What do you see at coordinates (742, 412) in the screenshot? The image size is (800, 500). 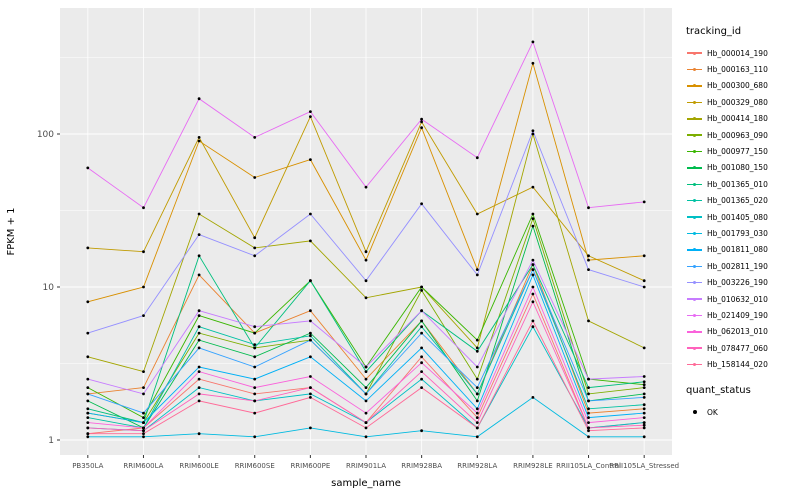 I see `legend-item-ok: OK` at bounding box center [742, 412].